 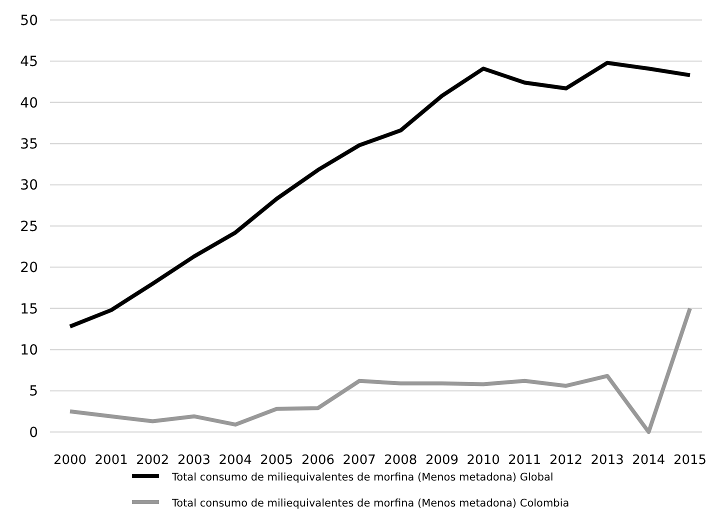 What do you see at coordinates (235, 460) in the screenshot?
I see `x-tick-label: 2004` at bounding box center [235, 460].